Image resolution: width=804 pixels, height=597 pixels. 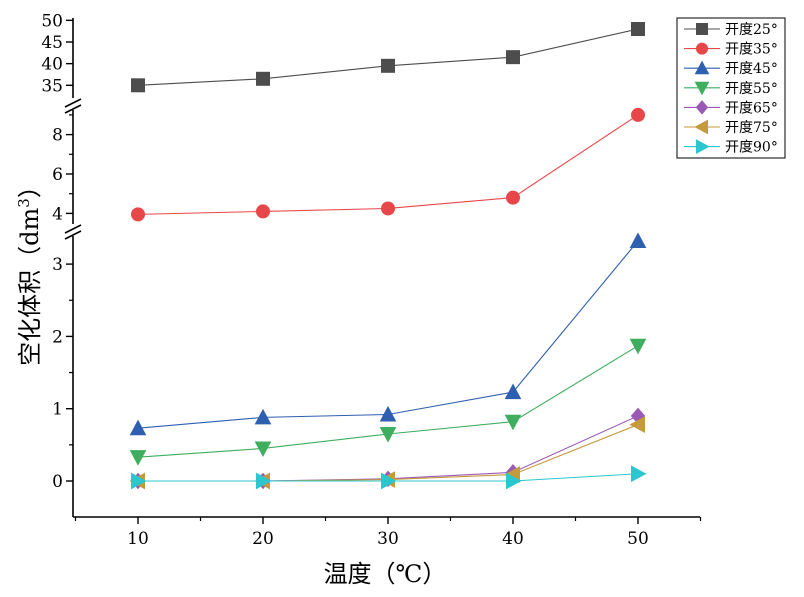 What do you see at coordinates (30, 186) in the screenshot?
I see `y-axis-title-close: ）` at bounding box center [30, 186].